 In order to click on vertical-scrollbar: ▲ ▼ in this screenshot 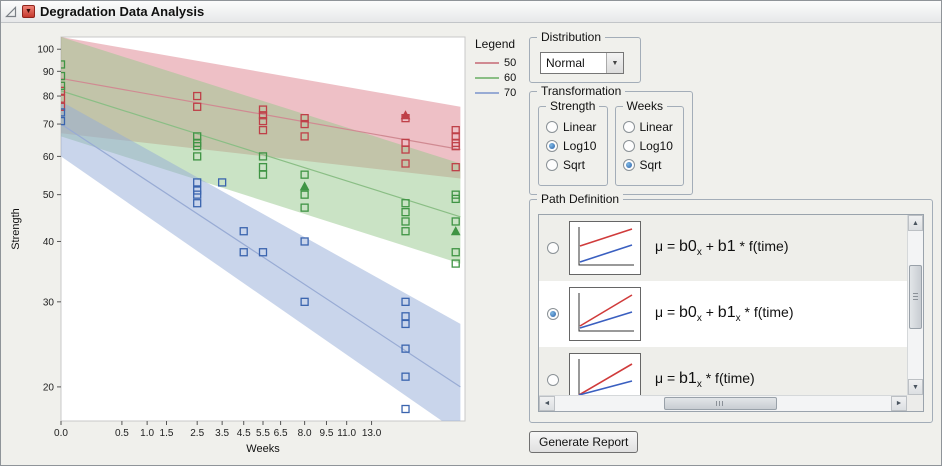, I will do `click(915, 305)`.